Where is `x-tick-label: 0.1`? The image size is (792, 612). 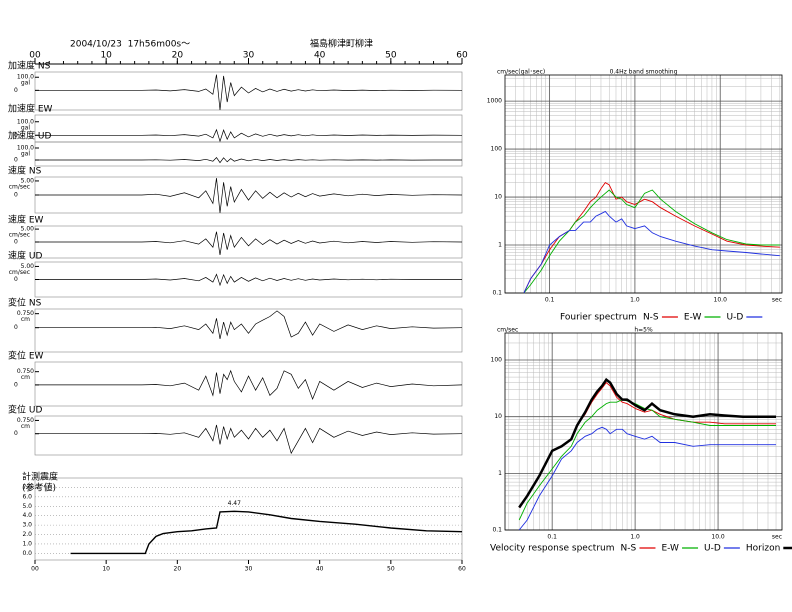
x-tick-label: 0.1 is located at coordinates (550, 300).